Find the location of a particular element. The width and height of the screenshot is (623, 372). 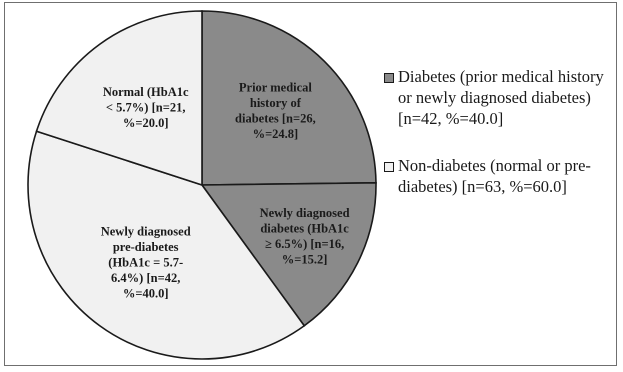

pie-slice-label-4: Normal (HbA1c < 5.7%) [n=21, %=20.0] is located at coordinates (146, 107).